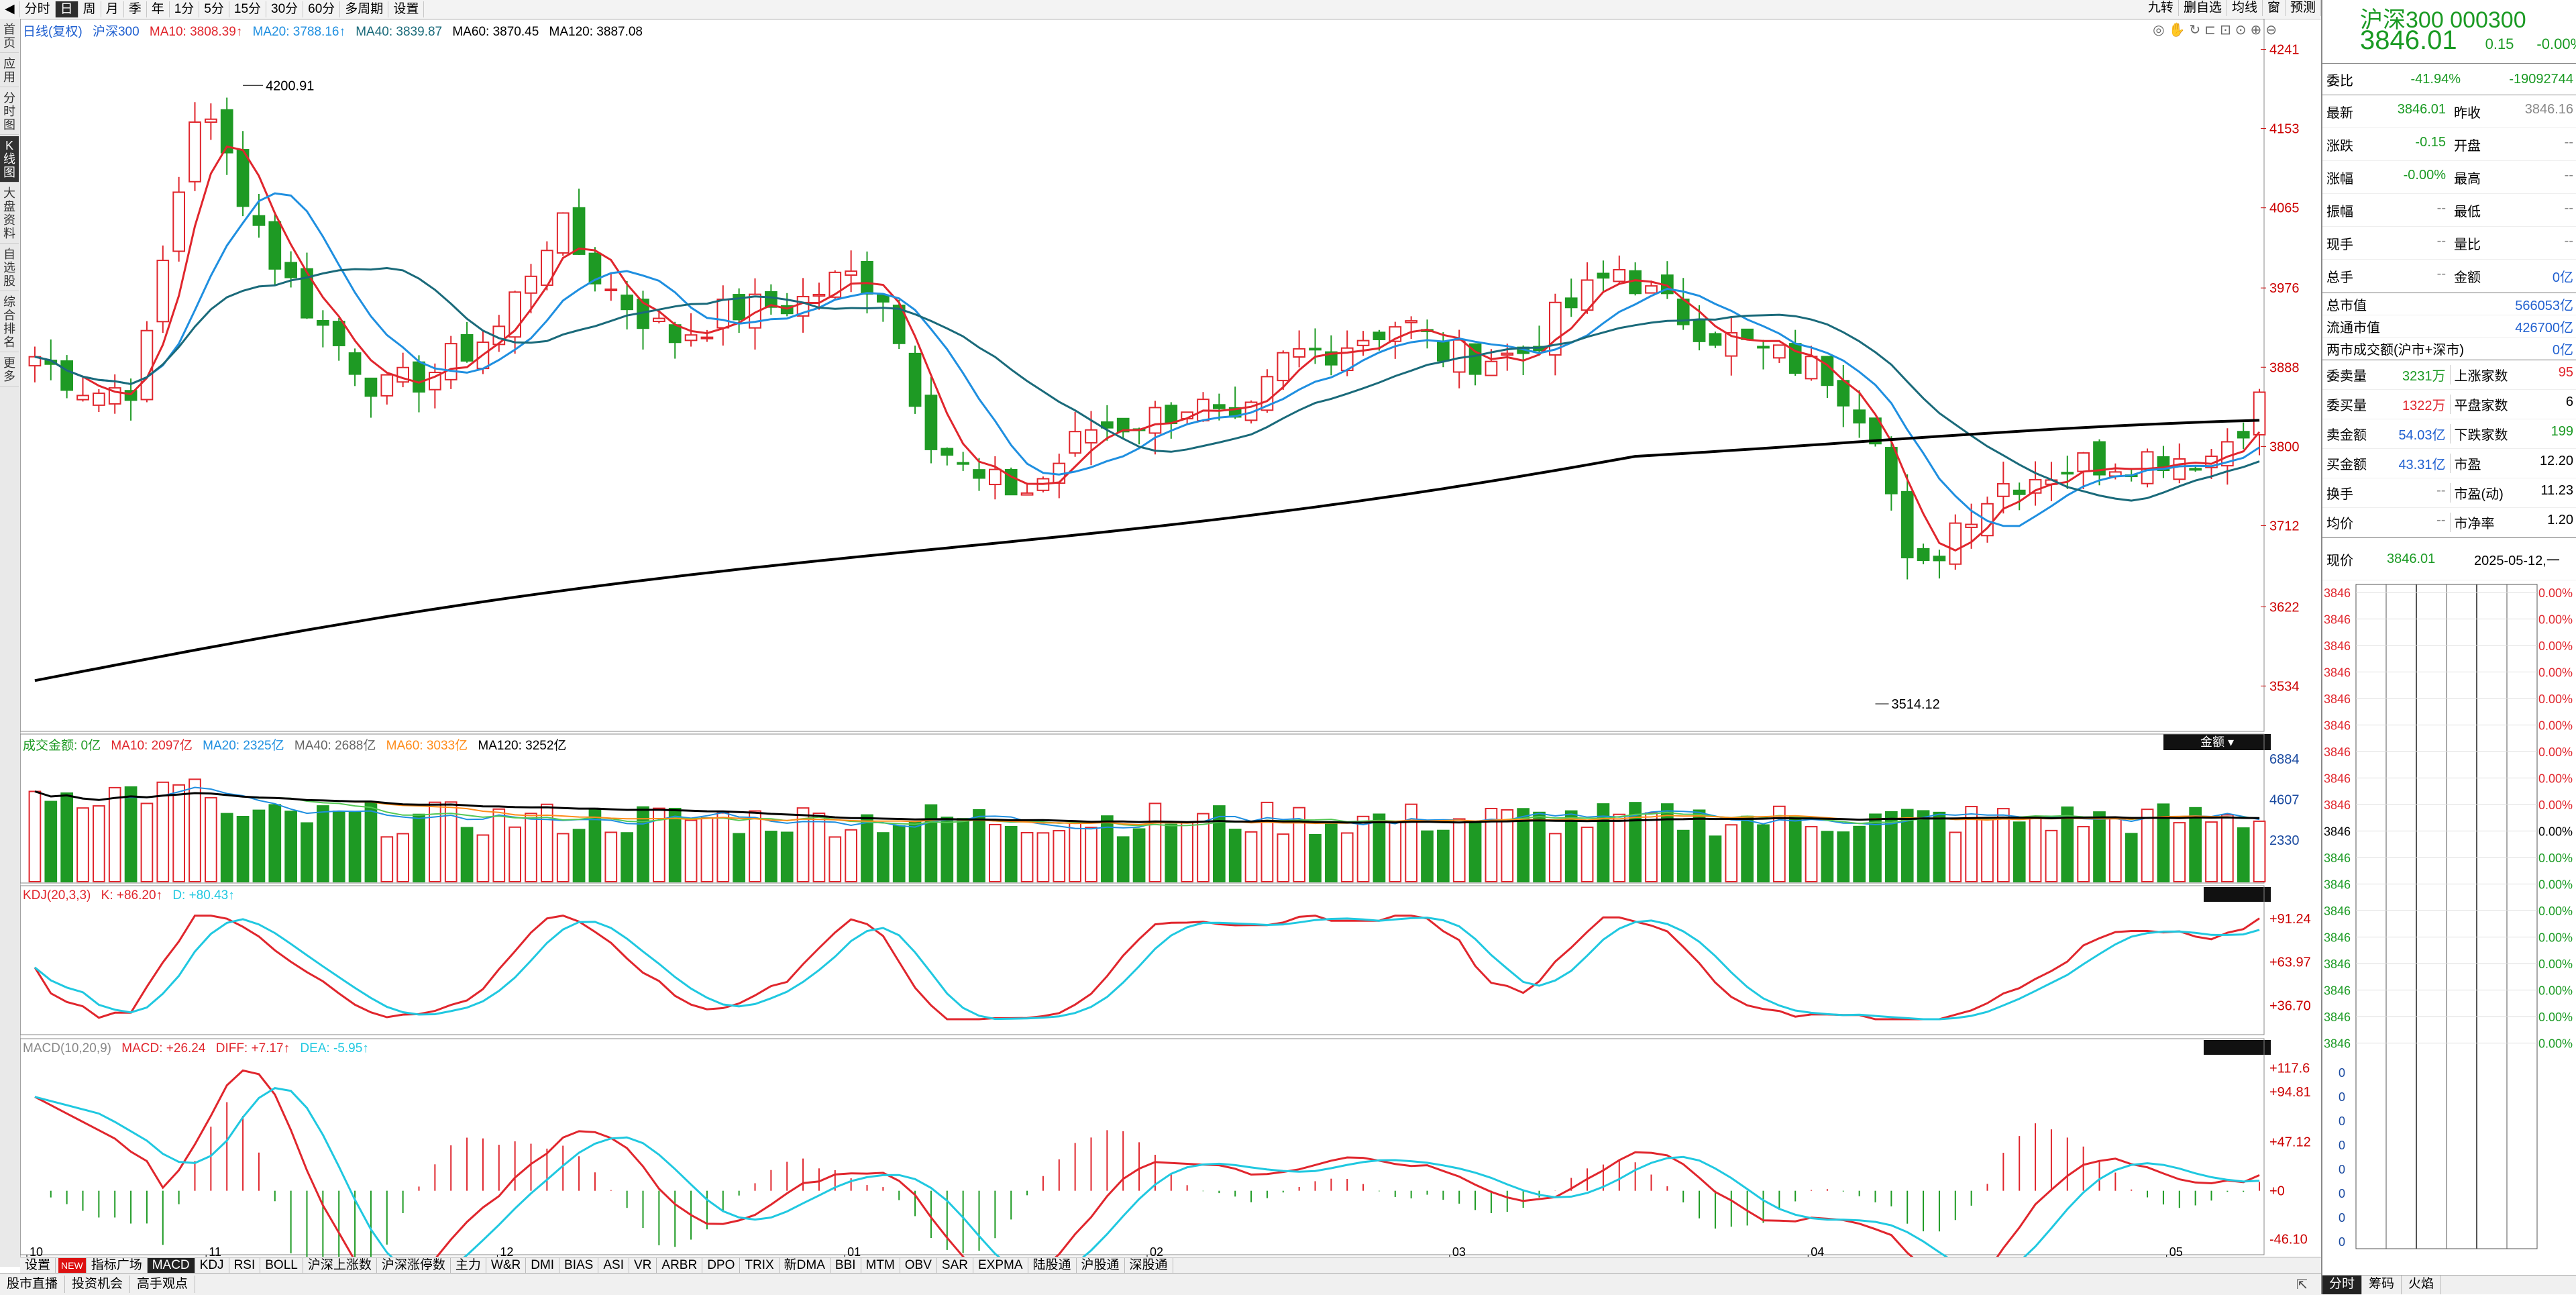  I want to click on indicator-11: DMI, so click(542, 1265).